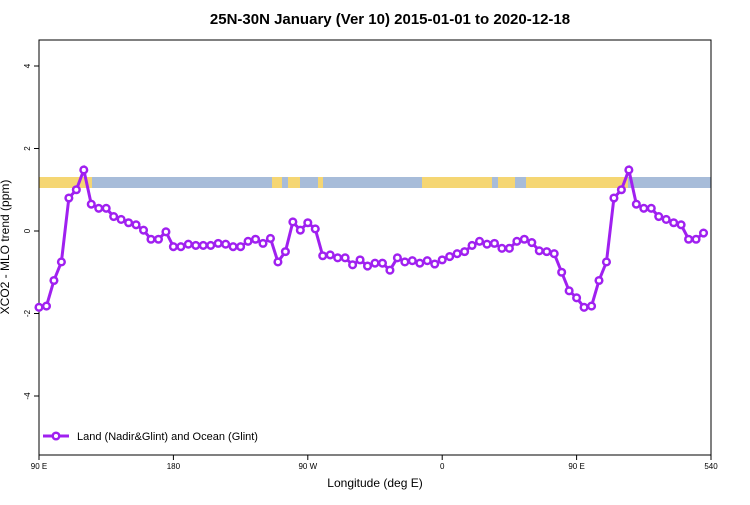 The width and height of the screenshot is (750, 505). Describe the element at coordinates (174, 466) in the screenshot. I see `x-tick-label: 180` at that location.